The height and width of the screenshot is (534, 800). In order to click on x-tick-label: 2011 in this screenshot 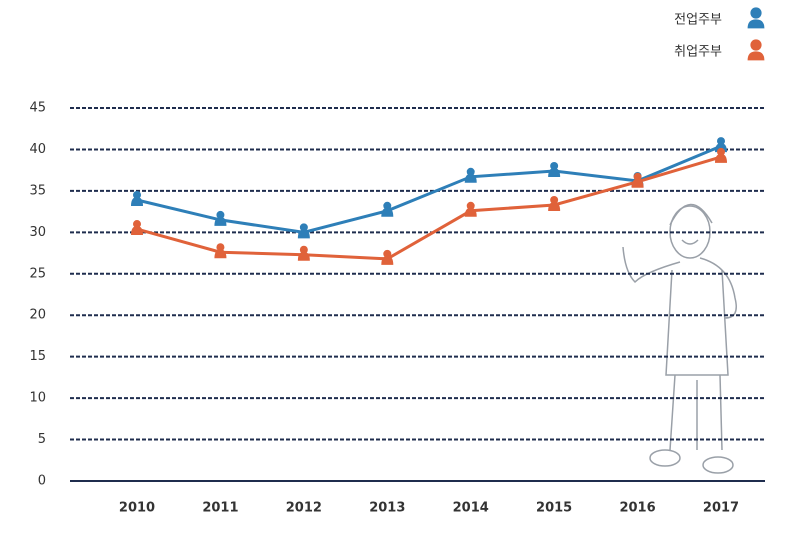, I will do `click(220, 508)`.